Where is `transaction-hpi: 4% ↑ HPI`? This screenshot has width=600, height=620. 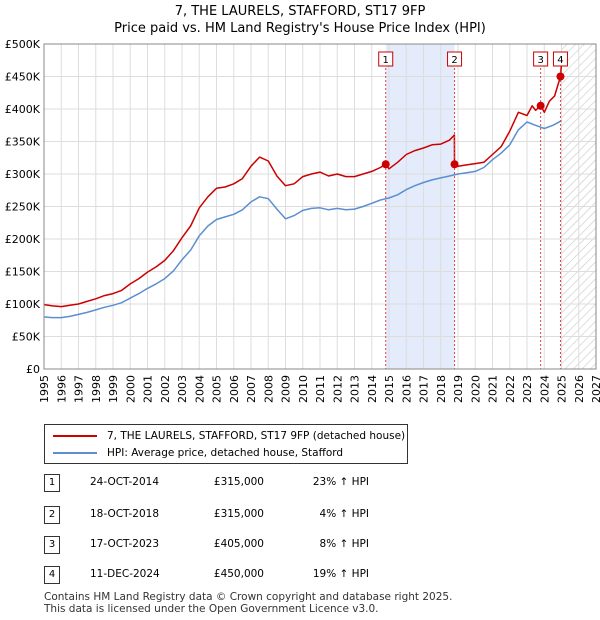
transaction-hpi: 4% ↑ HPI is located at coordinates (344, 514).